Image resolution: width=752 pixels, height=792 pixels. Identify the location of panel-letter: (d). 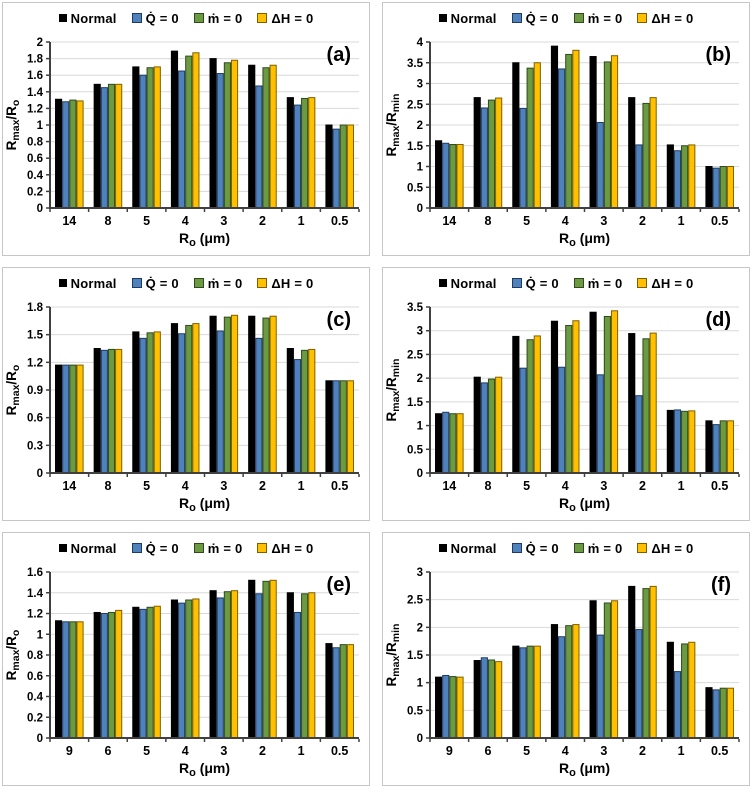
(718, 320).